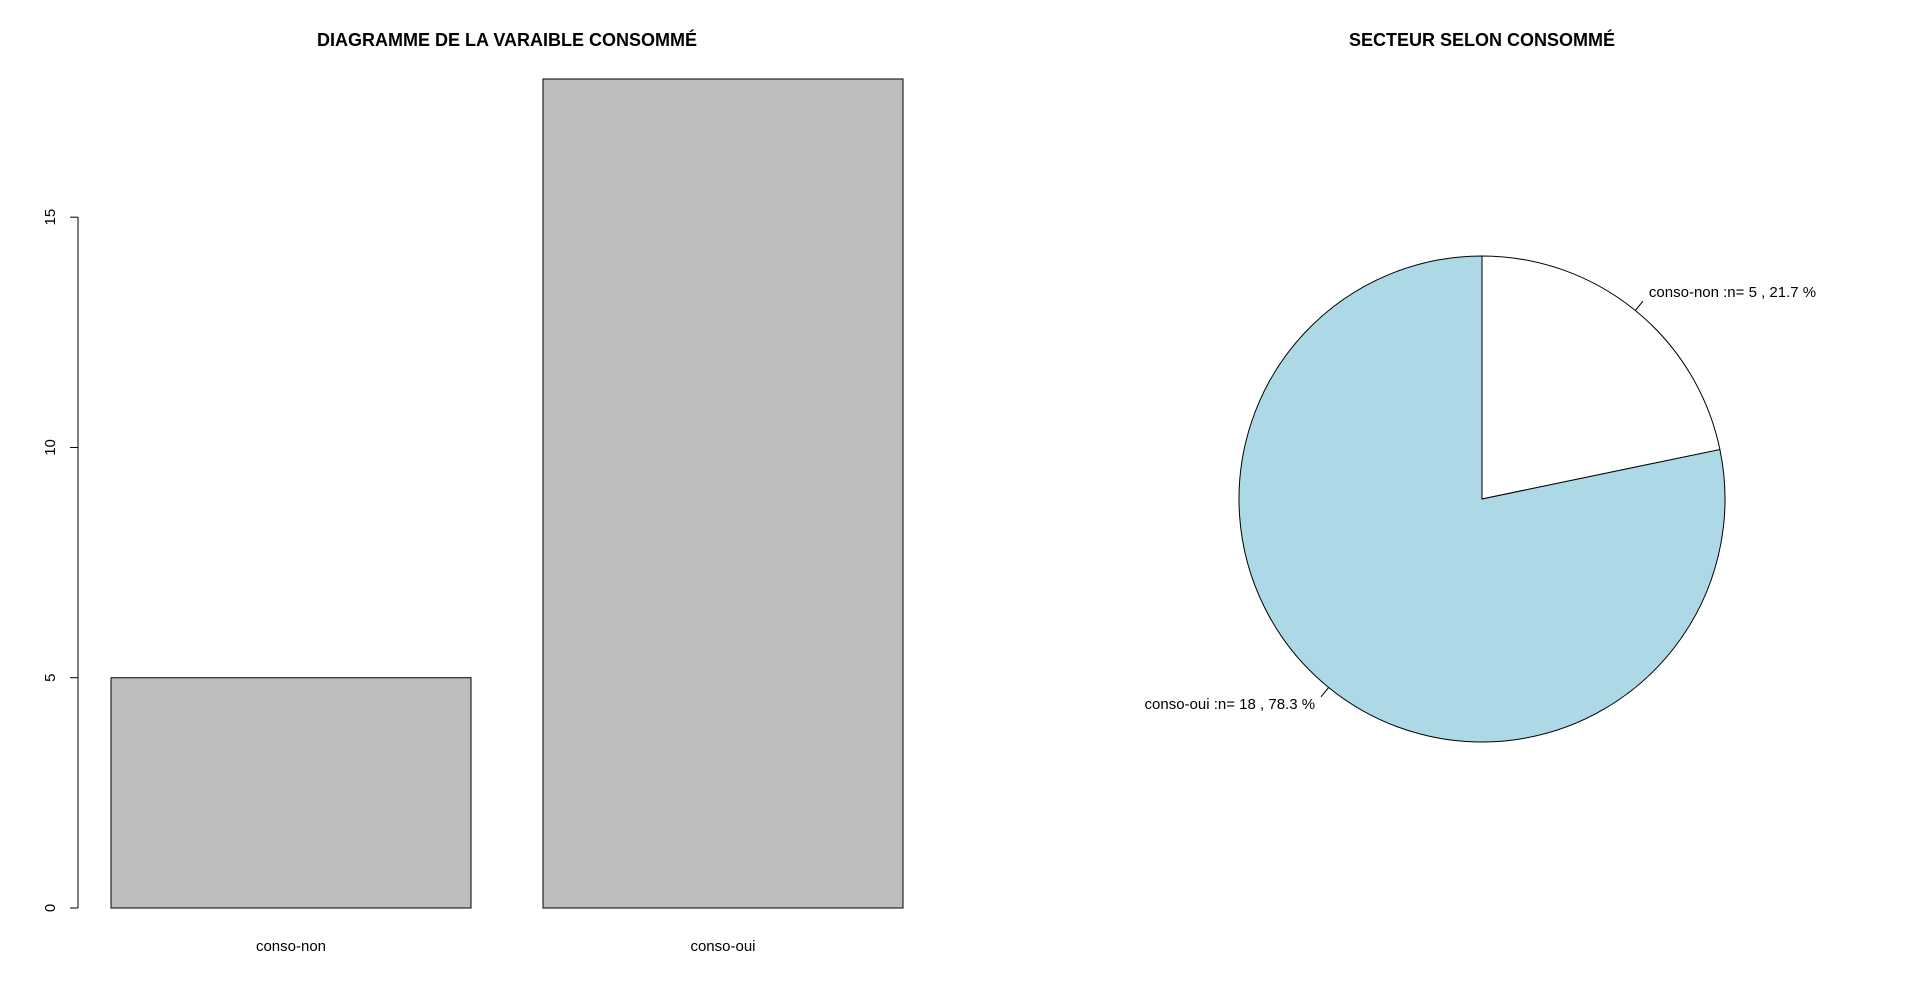 Image resolution: width=1920 pixels, height=1001 pixels. I want to click on bar-category-labels: conso-non conso-oui, so click(506, 946).